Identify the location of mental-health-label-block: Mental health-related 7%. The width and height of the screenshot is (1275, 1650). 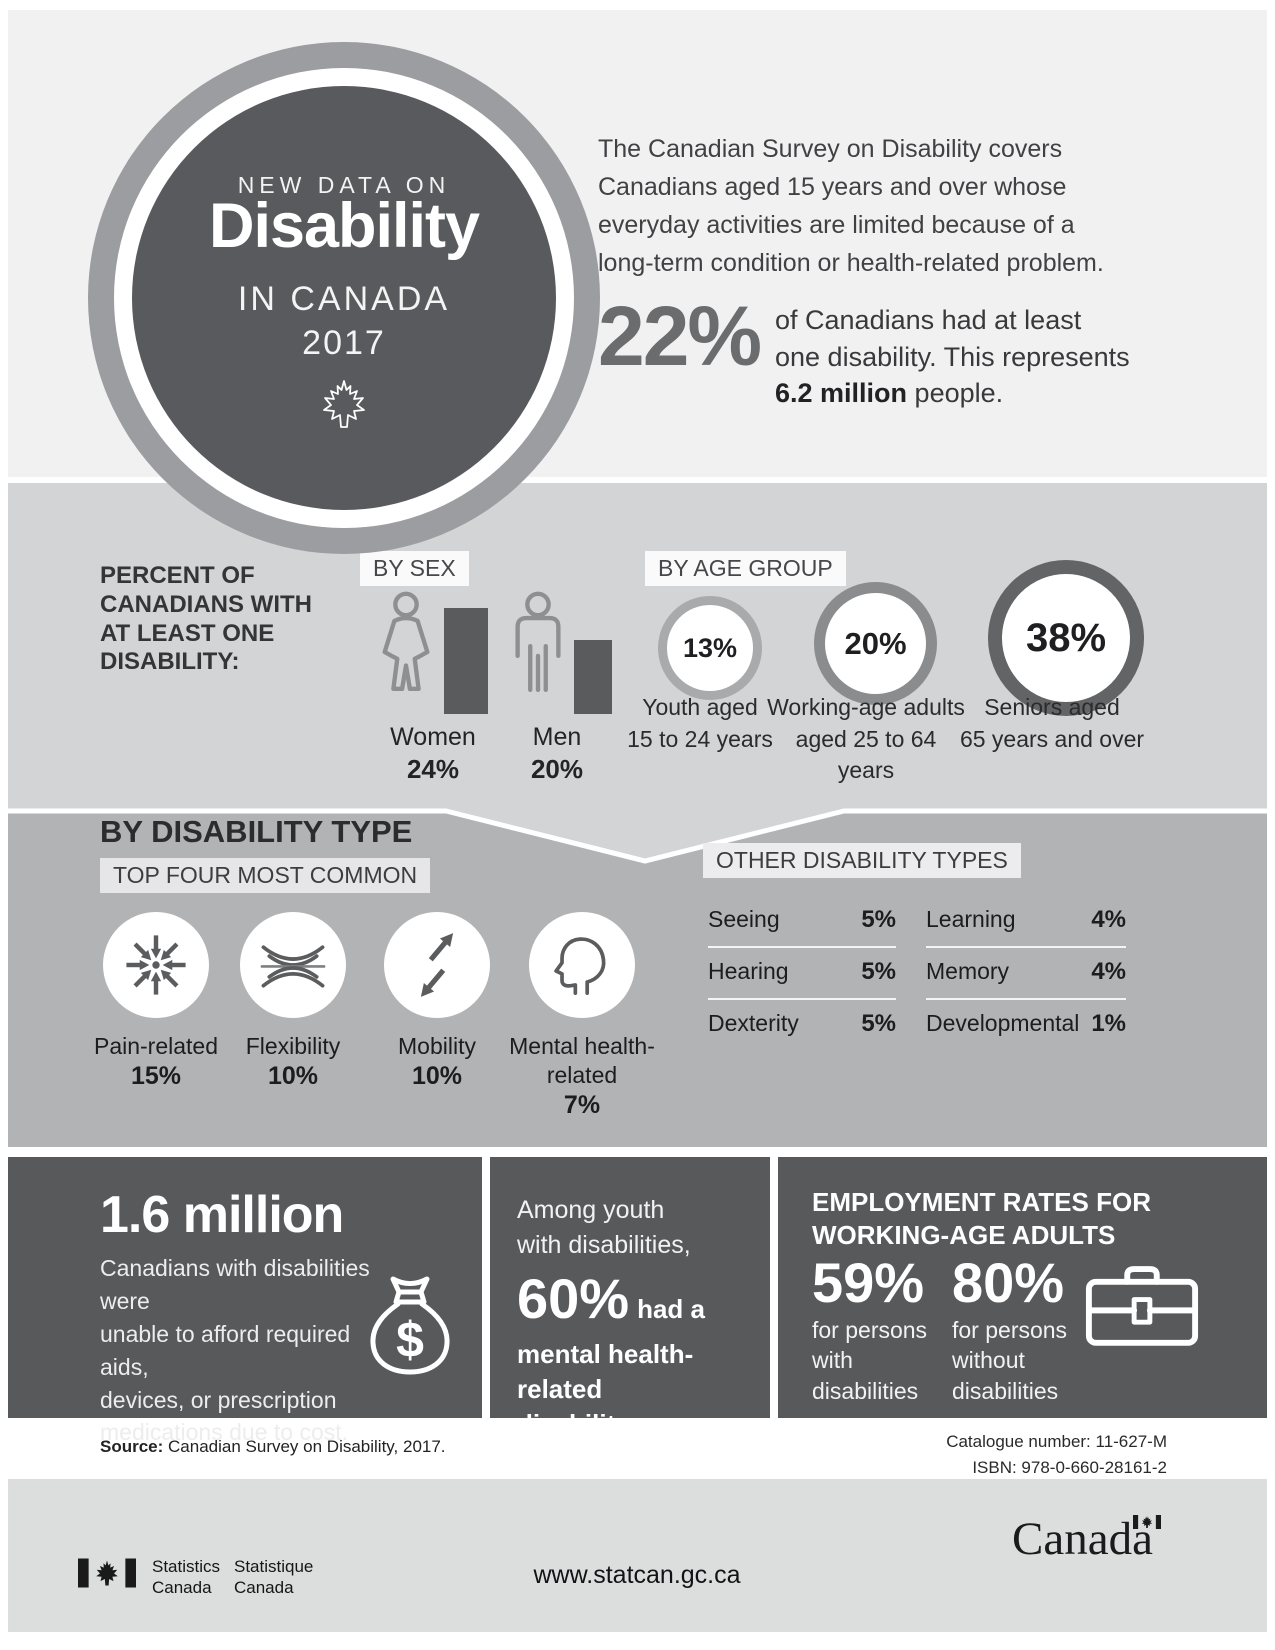
(582, 1076).